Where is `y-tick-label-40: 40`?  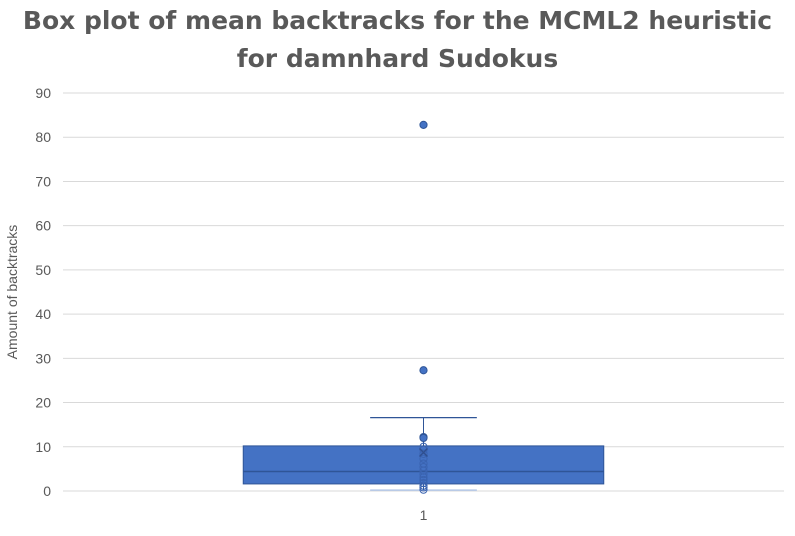
y-tick-label-40: 40 is located at coordinates (43, 314).